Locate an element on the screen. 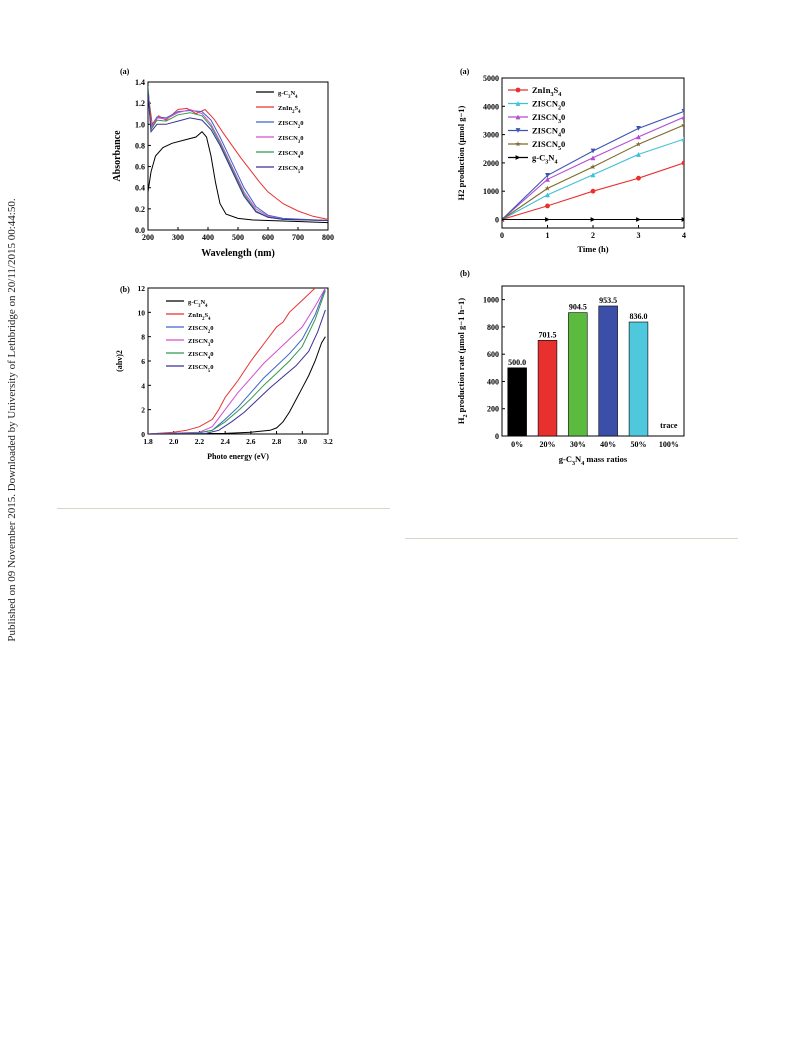 This screenshot has width=793, height=1039. y-tick-label: 0.8 is located at coordinates (140, 145).